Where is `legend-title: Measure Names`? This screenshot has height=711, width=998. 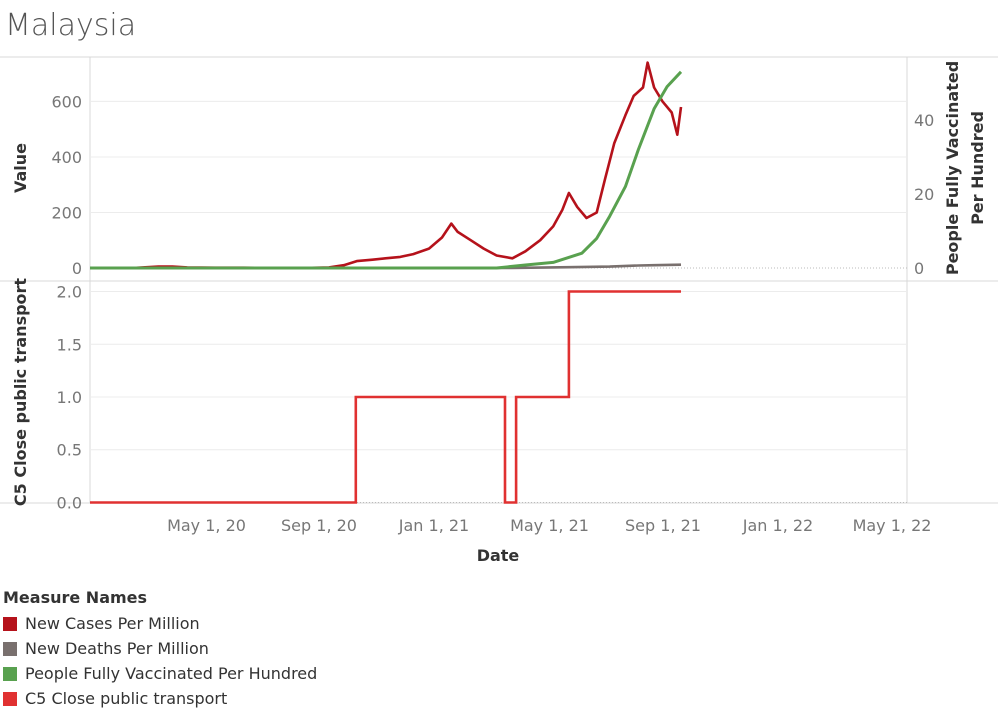
legend-title: Measure Names is located at coordinates (75, 597).